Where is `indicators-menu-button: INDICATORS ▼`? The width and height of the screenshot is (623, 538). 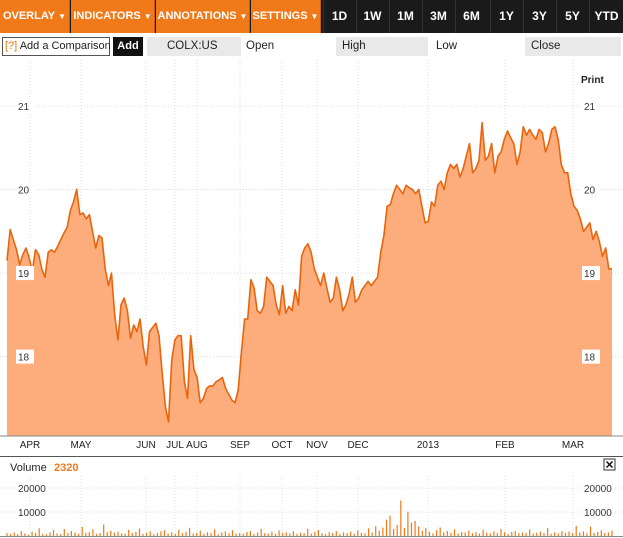 indicators-menu-button: INDICATORS ▼ is located at coordinates (113, 16).